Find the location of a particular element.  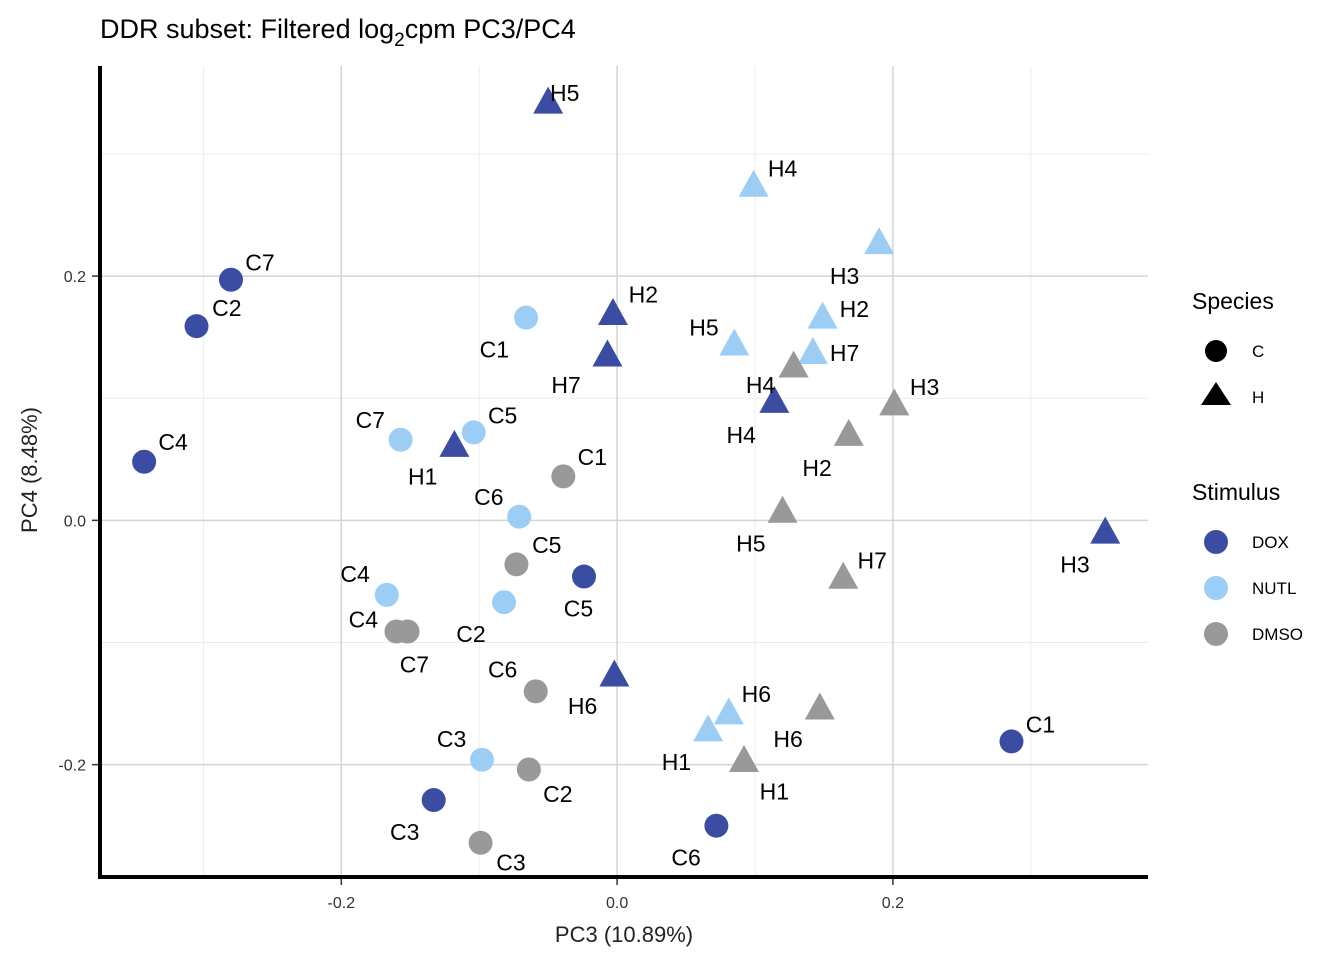

x-axis-title: PC3 (10.89%) is located at coordinates (624, 934).